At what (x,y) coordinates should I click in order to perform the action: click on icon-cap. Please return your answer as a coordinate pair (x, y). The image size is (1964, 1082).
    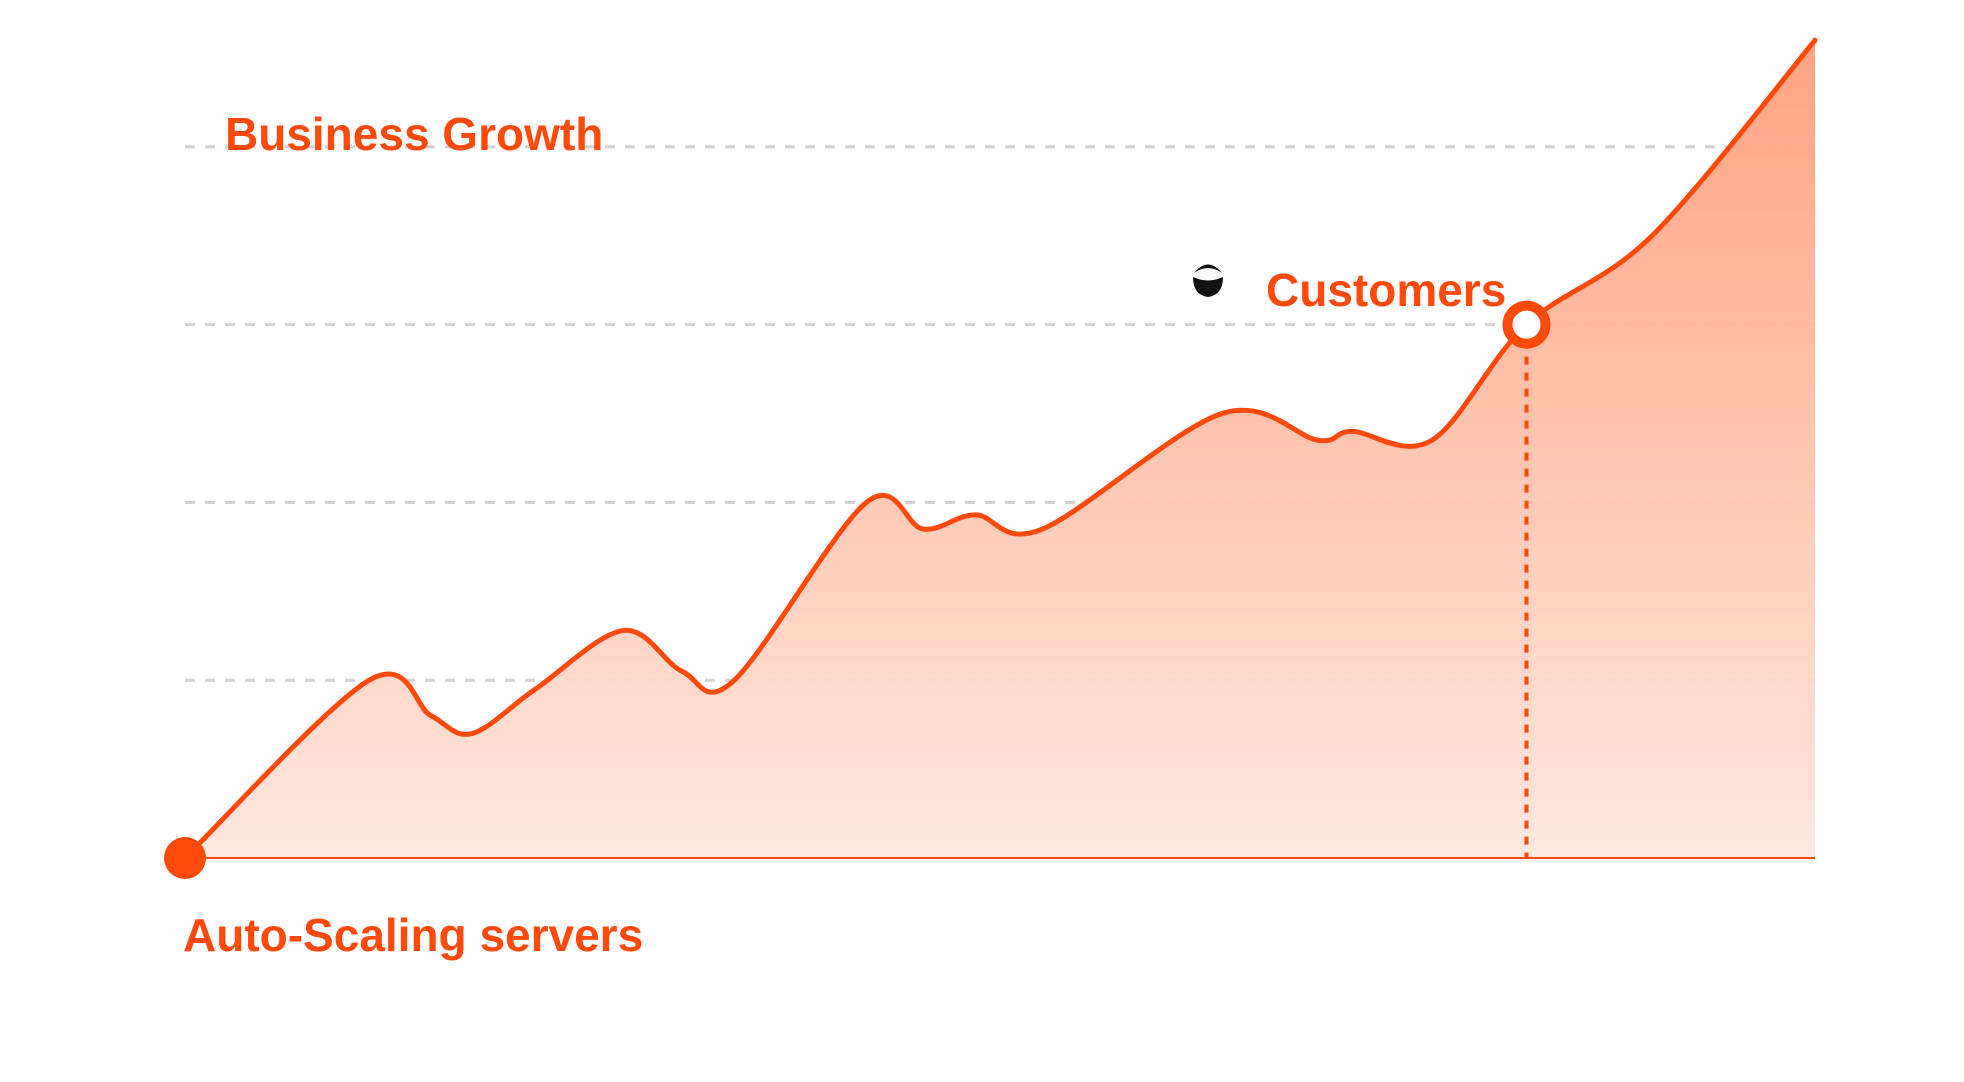
    Looking at the image, I should click on (1208, 268).